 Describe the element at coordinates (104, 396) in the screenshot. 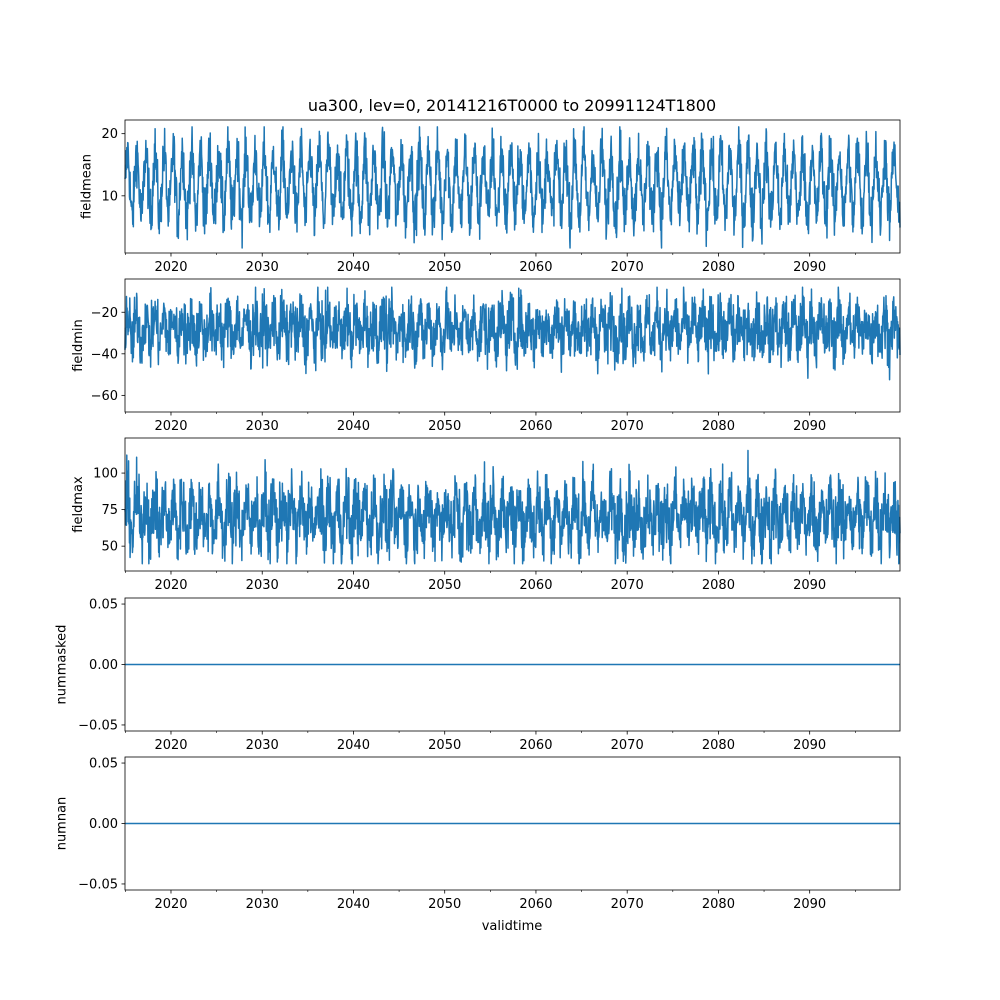

I see `y-tick-label: −60` at that location.